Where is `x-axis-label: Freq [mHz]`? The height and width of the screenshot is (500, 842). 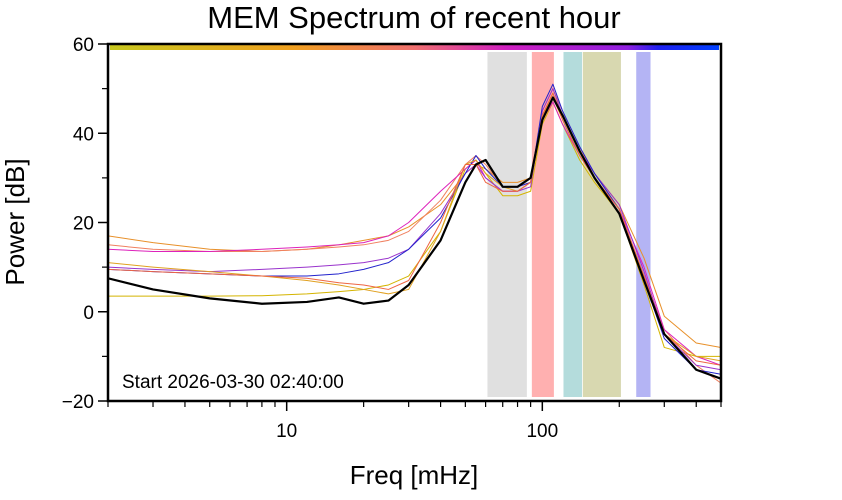 x-axis-label: Freq [mHz] is located at coordinates (414, 475).